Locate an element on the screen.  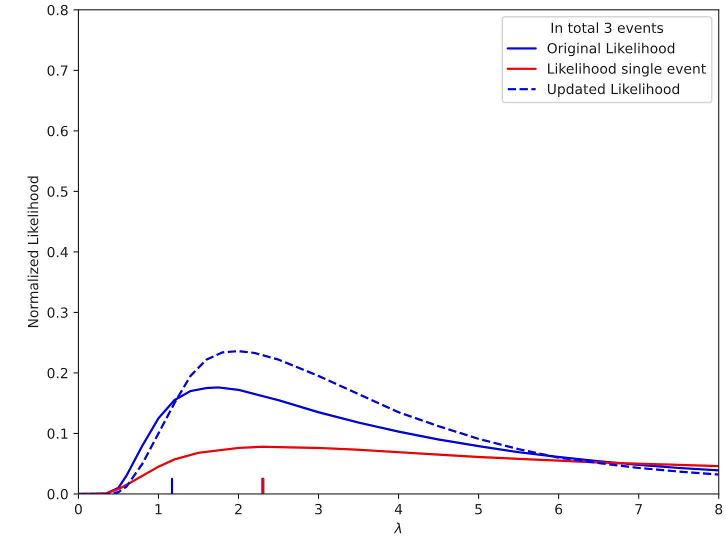
y-tick-label: 0.3 is located at coordinates (58, 312).